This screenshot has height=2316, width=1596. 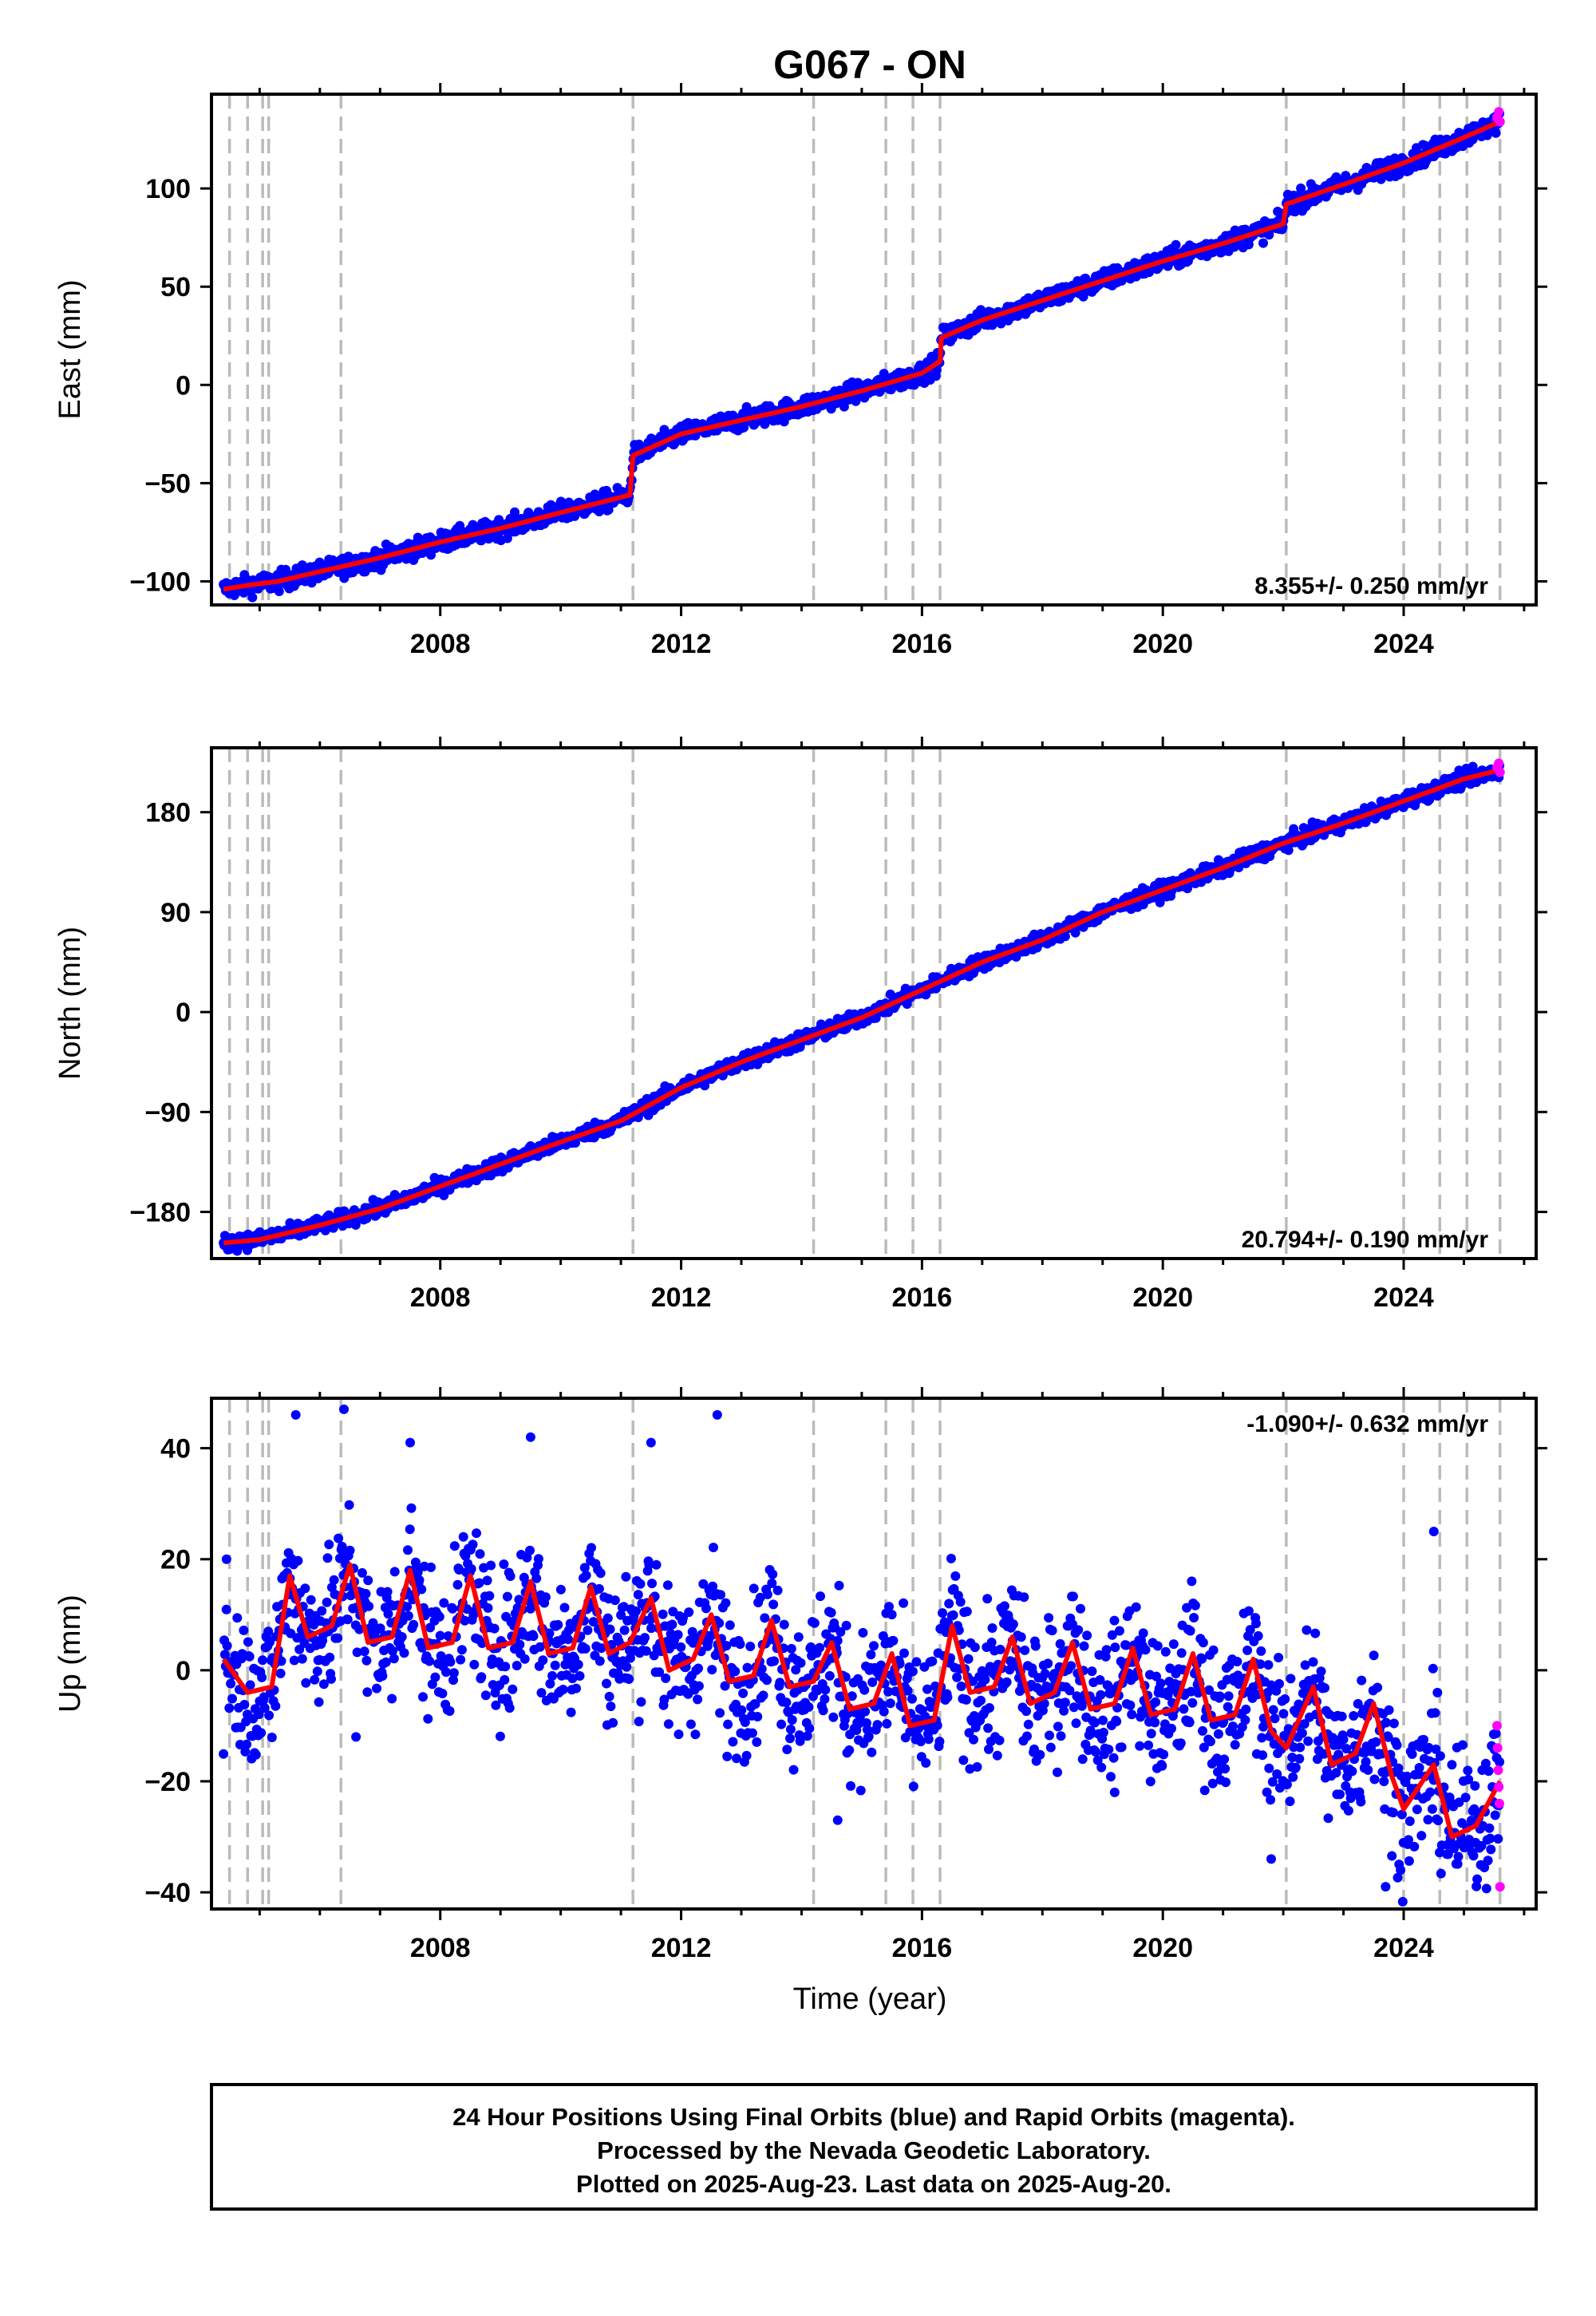 What do you see at coordinates (681, 644) in the screenshot?
I see `x-tick-label: 2012` at bounding box center [681, 644].